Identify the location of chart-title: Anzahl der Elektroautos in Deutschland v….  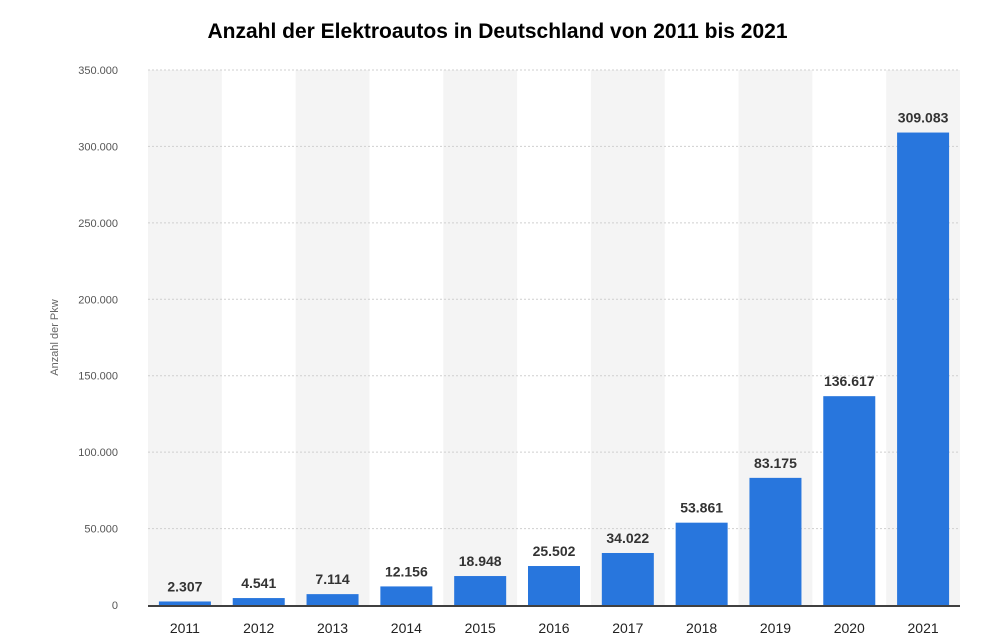
(497, 31).